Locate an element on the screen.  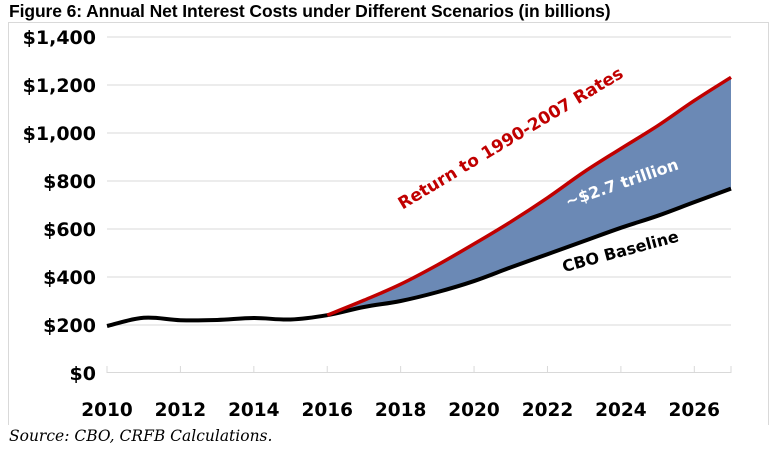
x-tick-label: 2010 is located at coordinates (107, 410).